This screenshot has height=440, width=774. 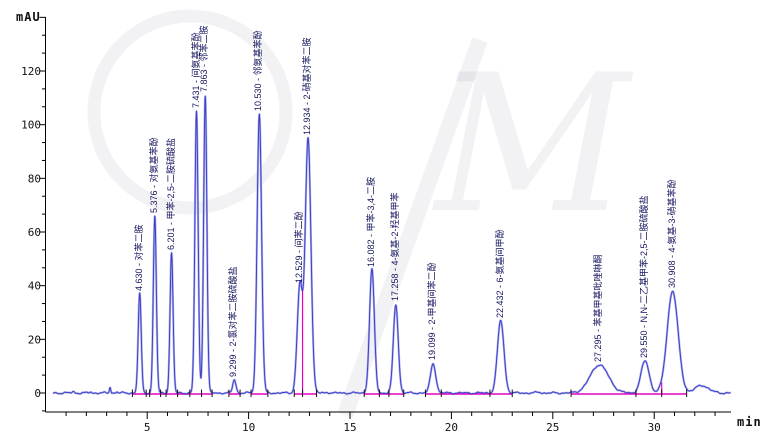 I want to click on x-tick-label: 30, so click(x=654, y=427).